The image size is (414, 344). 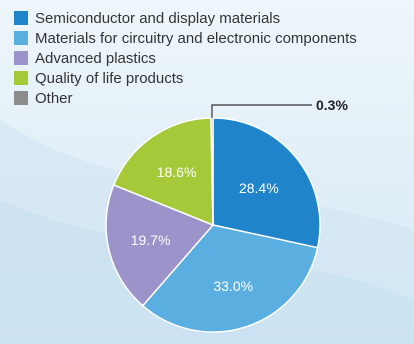 I want to click on slice-label-plastics: 19.7%, so click(x=151, y=240).